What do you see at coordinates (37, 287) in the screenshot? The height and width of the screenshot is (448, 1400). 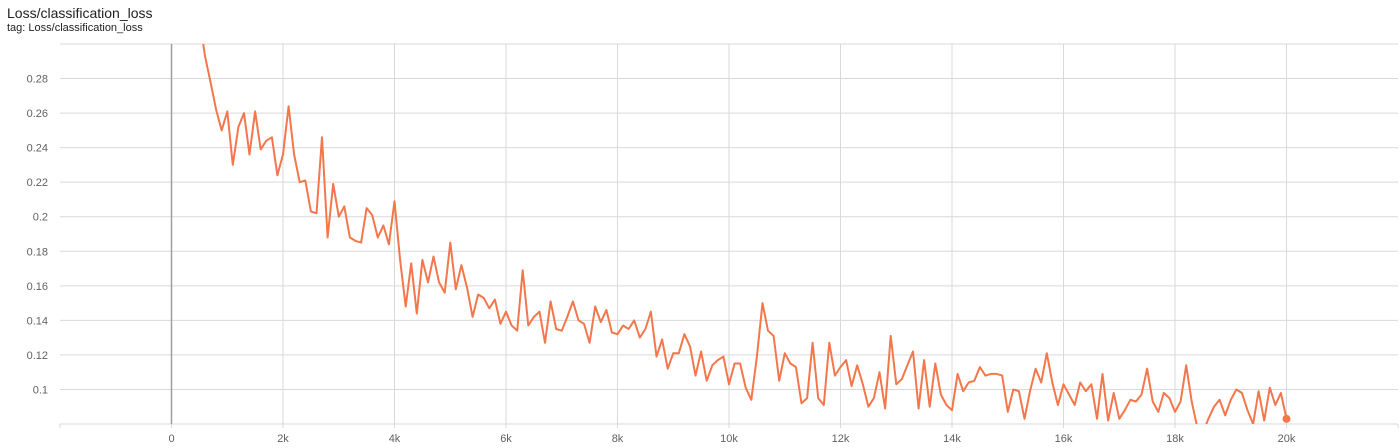 I see `y-tick-label: 0.16` at bounding box center [37, 287].